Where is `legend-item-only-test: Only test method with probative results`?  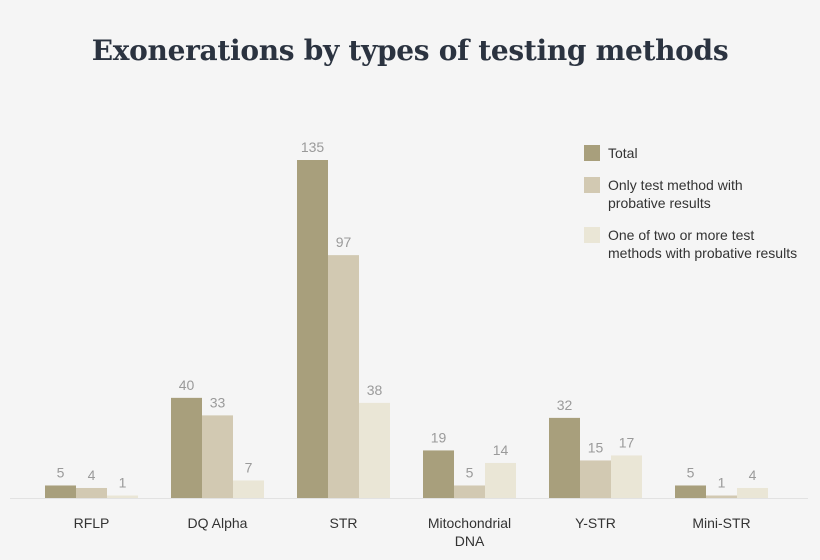
legend-item-only-test: Only test method with probative results is located at coordinates (702, 194).